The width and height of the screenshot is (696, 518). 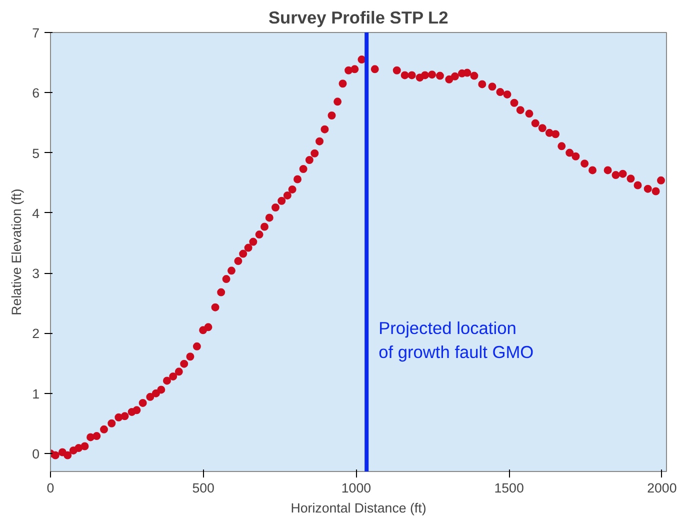 I want to click on y-tick-label: 4, so click(x=36, y=213).